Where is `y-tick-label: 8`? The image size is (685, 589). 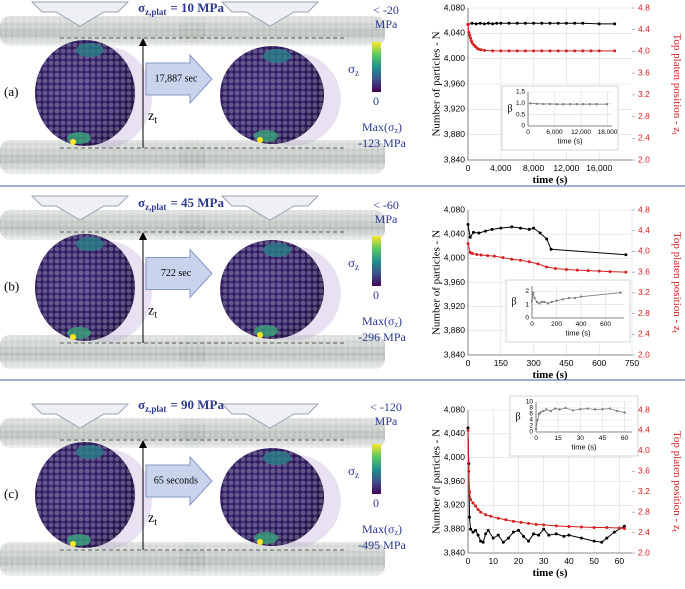
y-tick-label: 8 is located at coordinates (531, 408).